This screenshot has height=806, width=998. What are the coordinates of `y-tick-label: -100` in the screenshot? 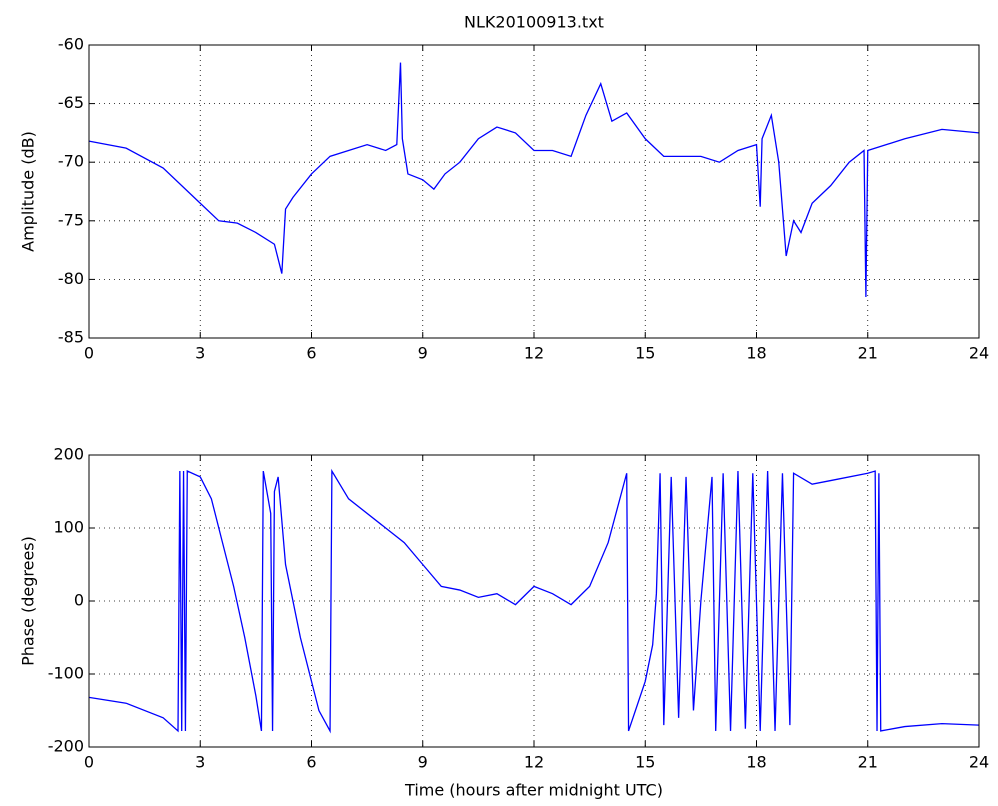 It's located at (66, 673).